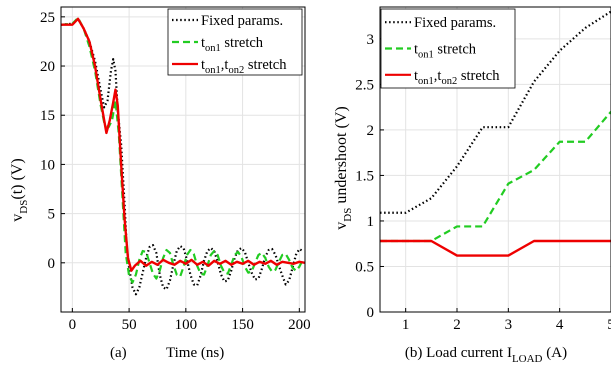 The image size is (611, 367). Describe the element at coordinates (364, 267) in the screenshot. I see `y-tick-label: 0.5` at that location.